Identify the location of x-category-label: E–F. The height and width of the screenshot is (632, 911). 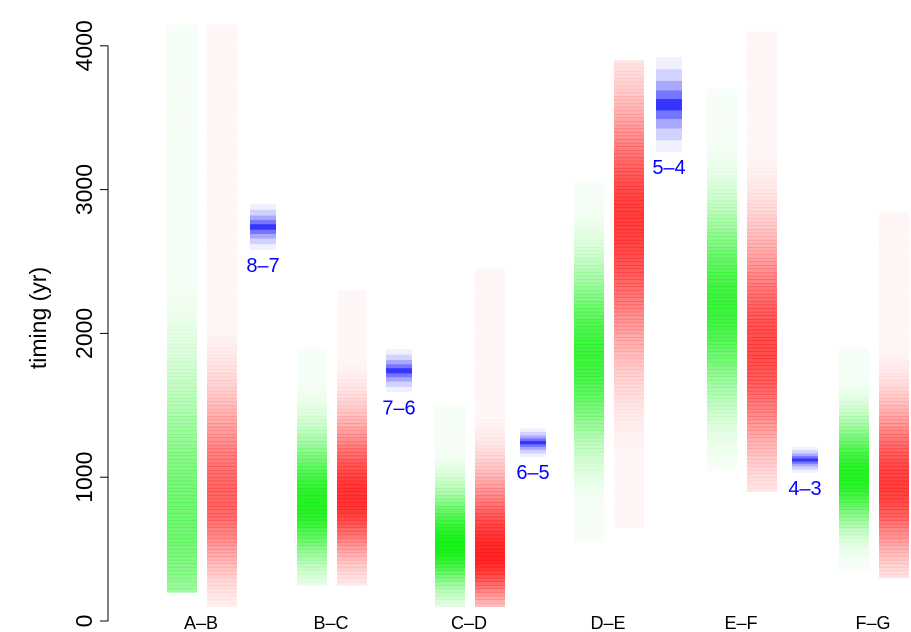
(740, 622).